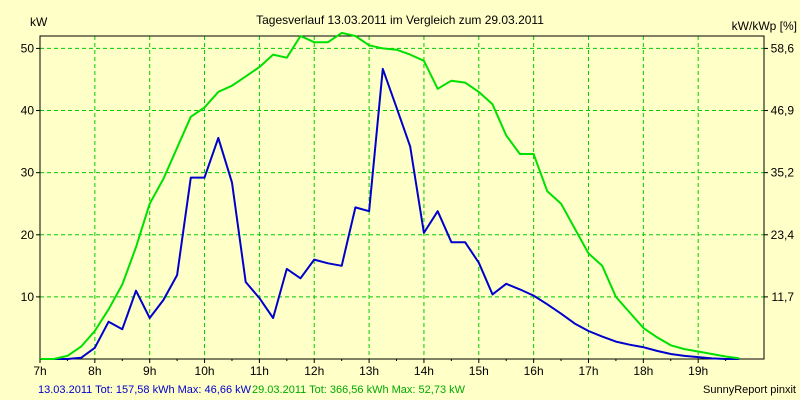 This screenshot has height=400, width=800. I want to click on y-right-tick-label: 58,6, so click(783, 48).